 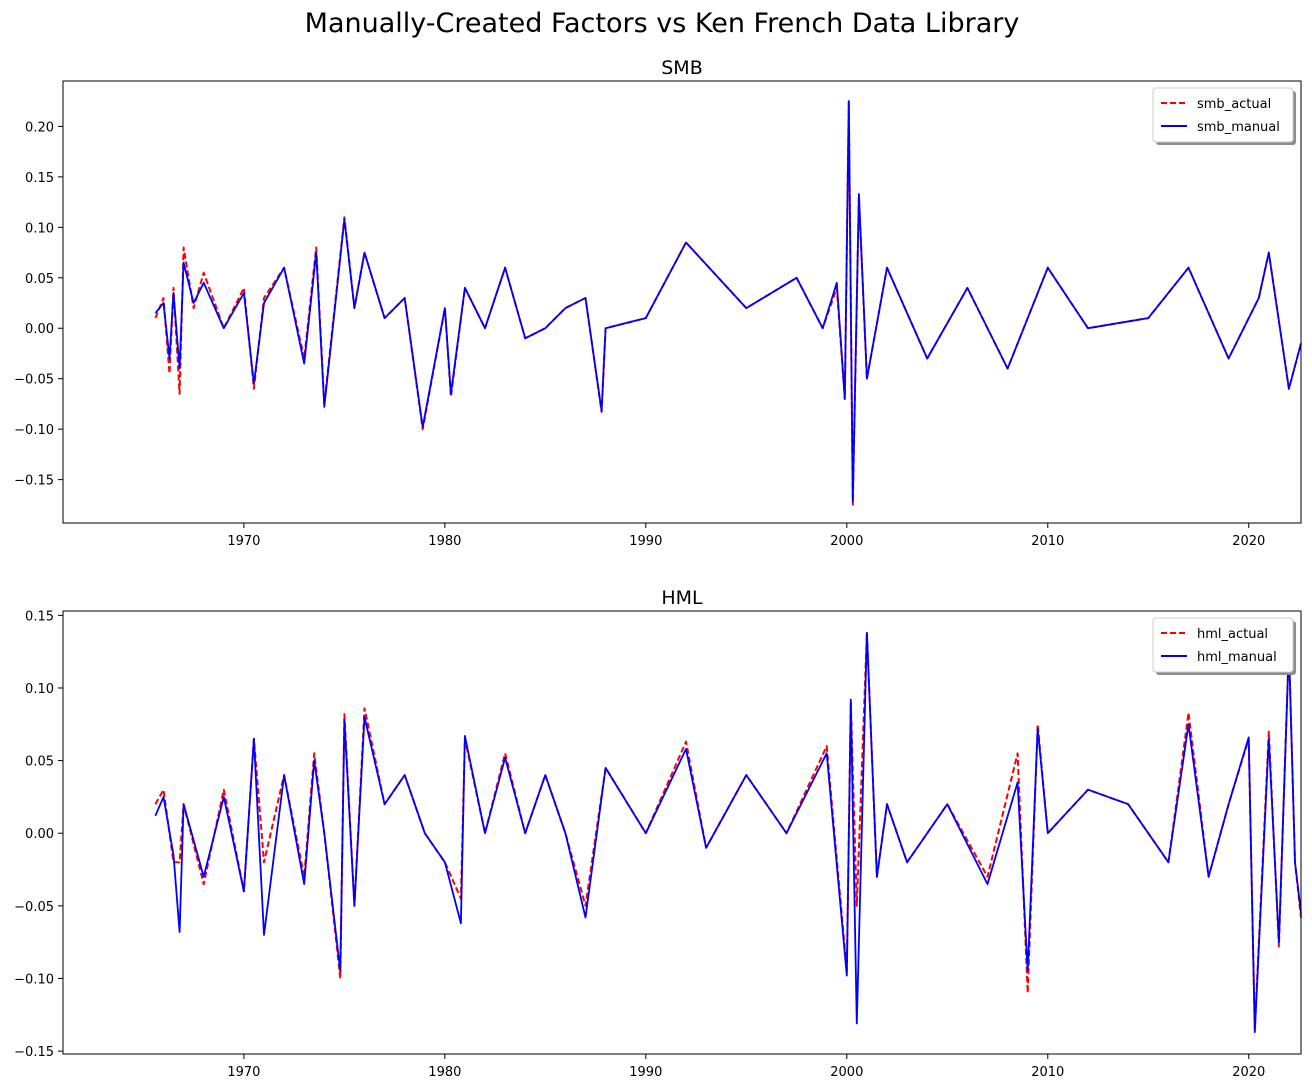 I want to click on smb-x-tick-label: 2010, so click(x=1047, y=541).